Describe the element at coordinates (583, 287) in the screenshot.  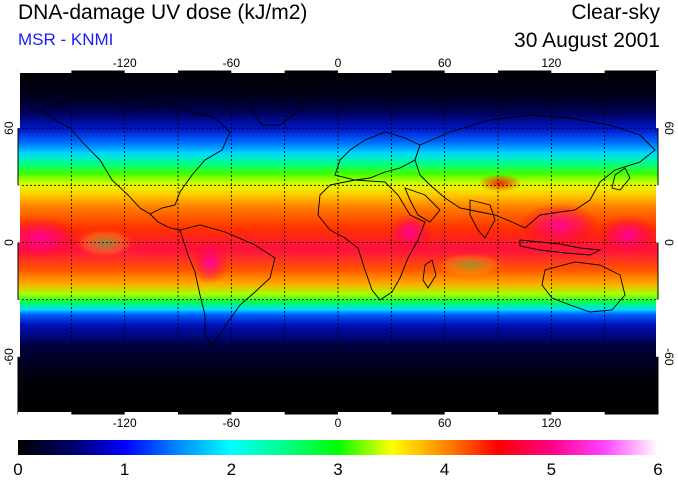
I see `australia-outline` at that location.